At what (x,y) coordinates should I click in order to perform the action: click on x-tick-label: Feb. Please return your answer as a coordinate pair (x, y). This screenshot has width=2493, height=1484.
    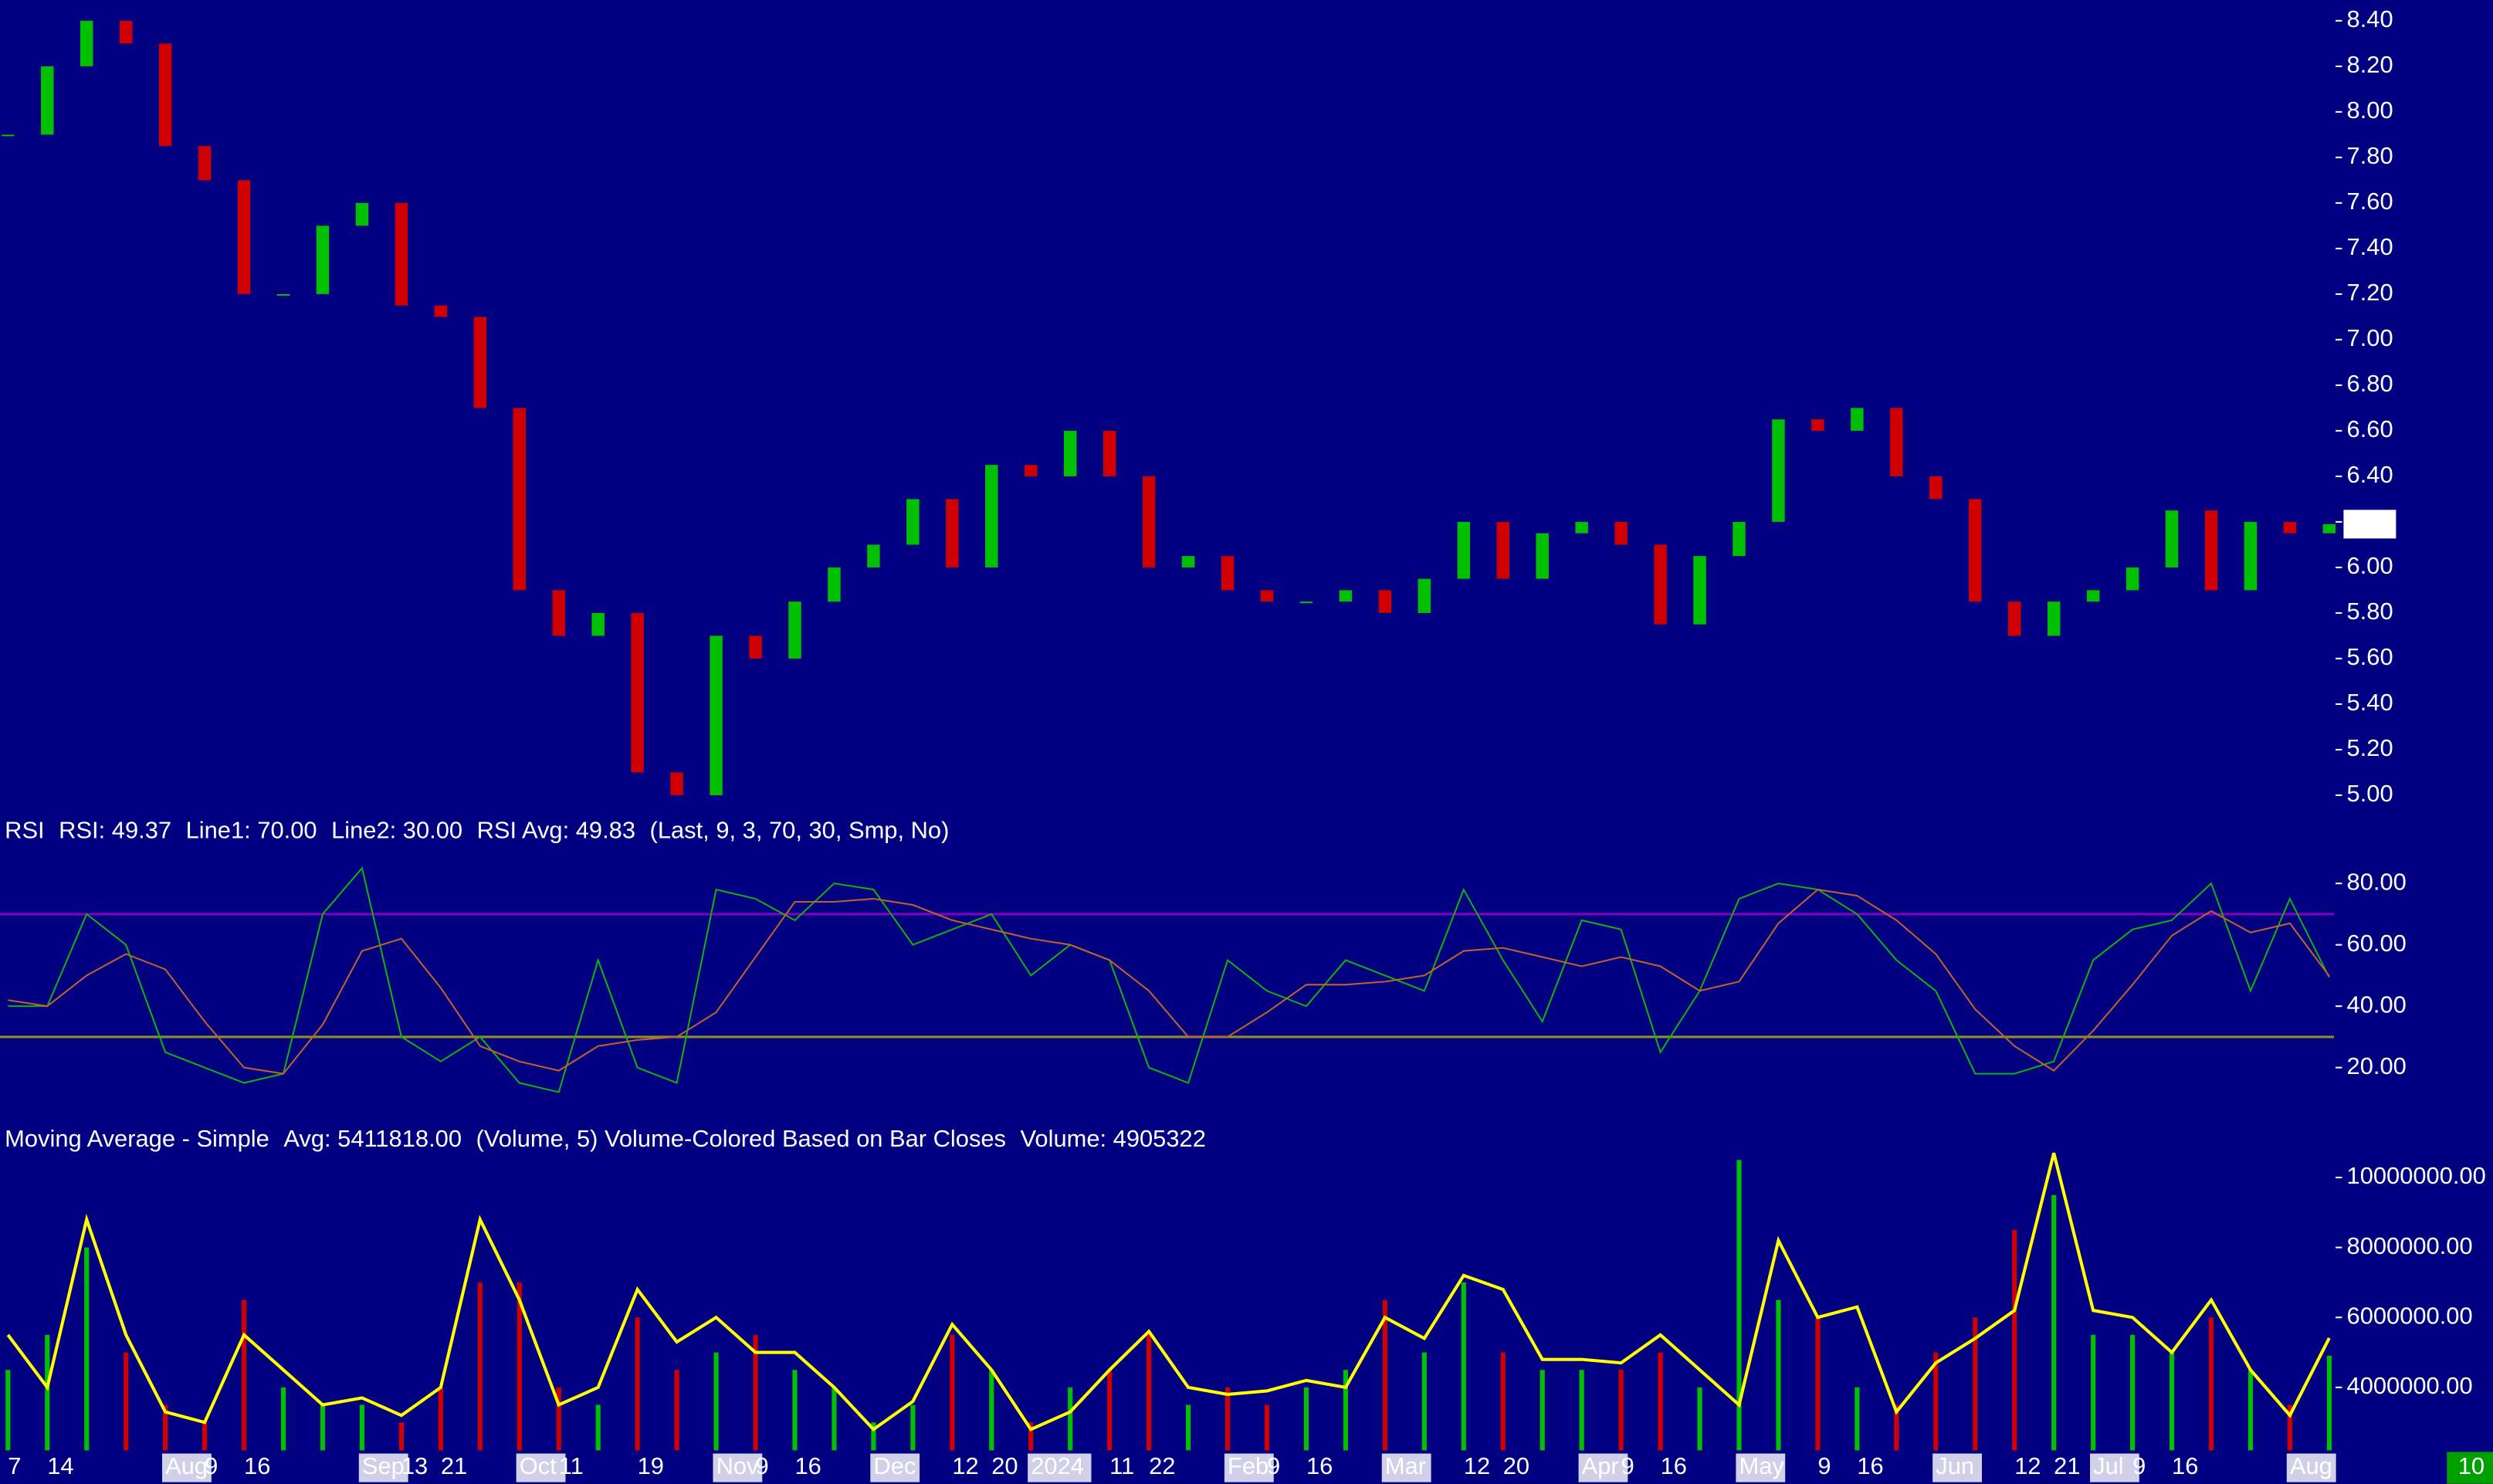
    Looking at the image, I should click on (1248, 1465).